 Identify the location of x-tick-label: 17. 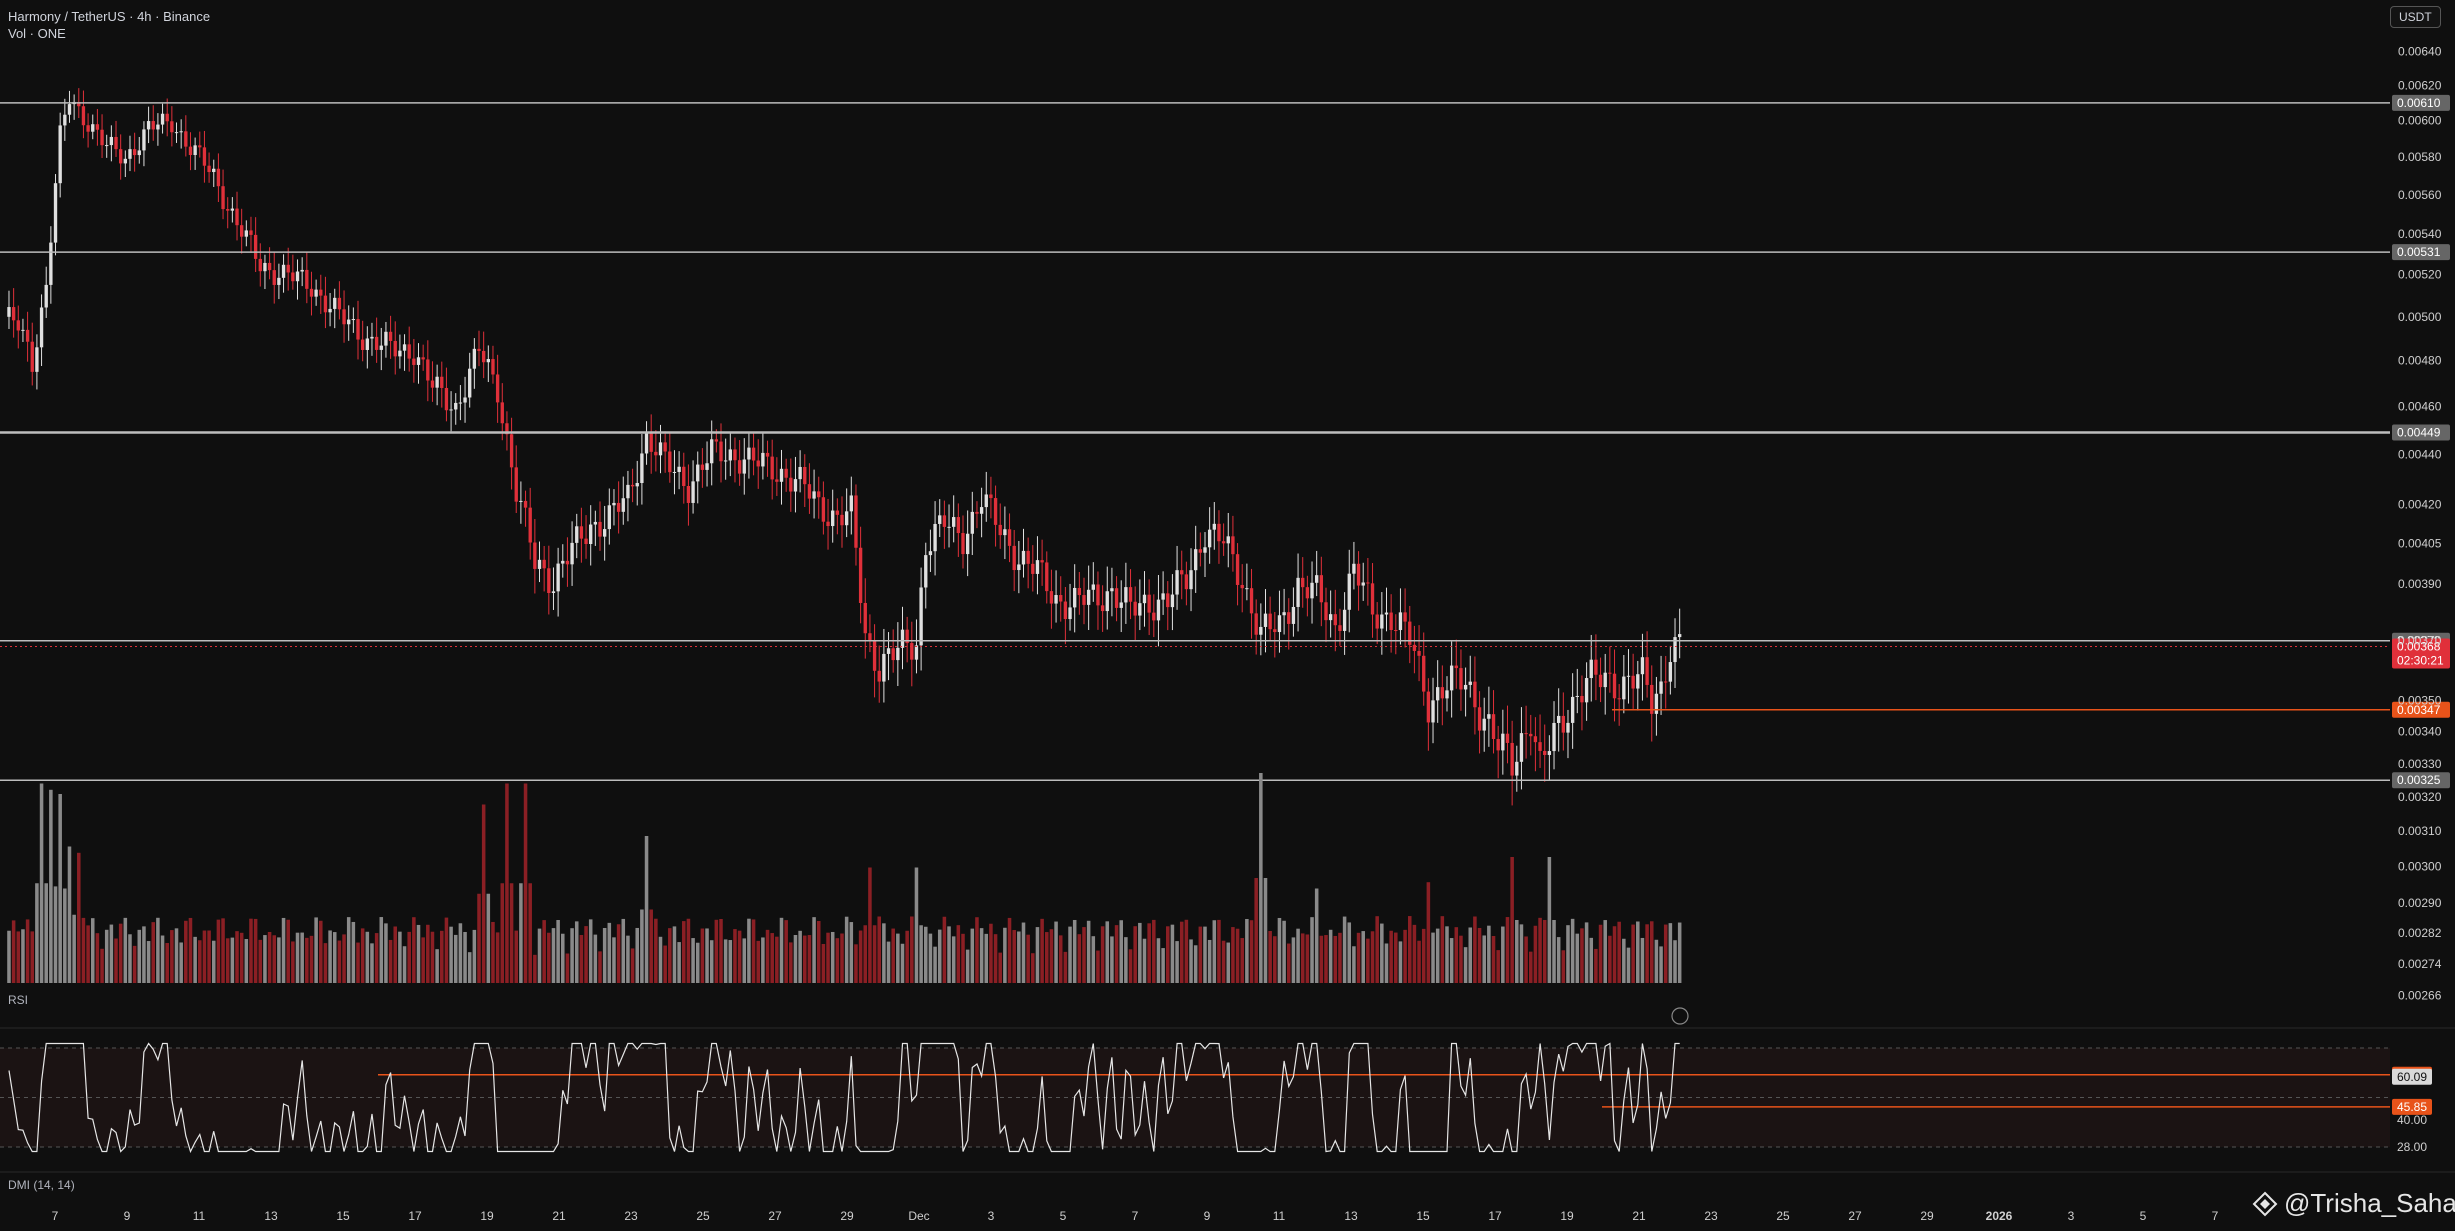
(415, 1216).